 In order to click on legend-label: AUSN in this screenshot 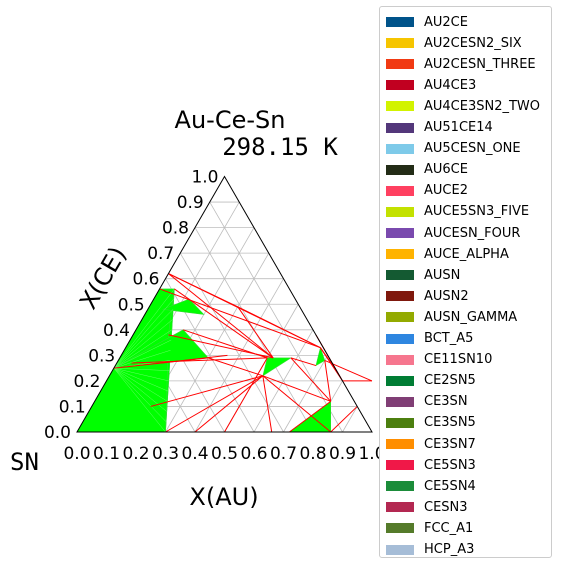, I will do `click(442, 275)`.